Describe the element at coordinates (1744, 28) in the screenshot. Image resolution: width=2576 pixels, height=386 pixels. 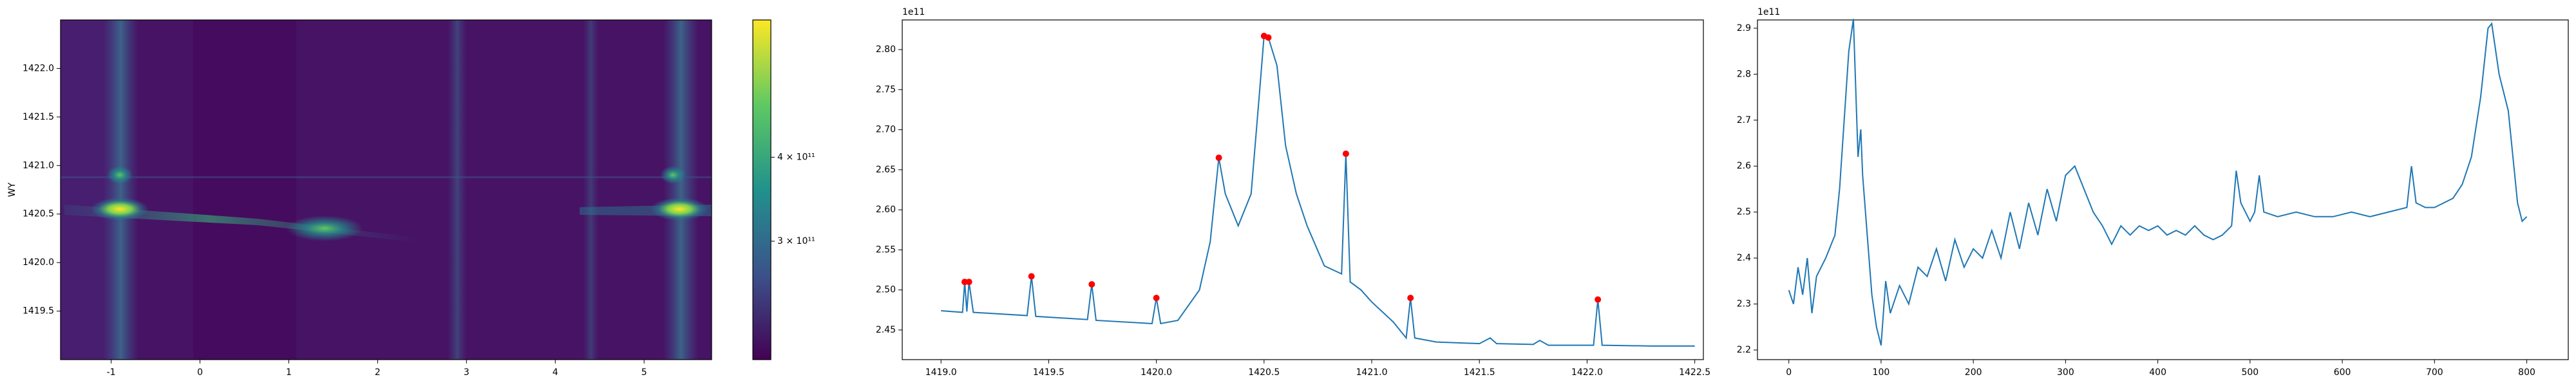
I see `y-tick-label: 2.9` at that location.